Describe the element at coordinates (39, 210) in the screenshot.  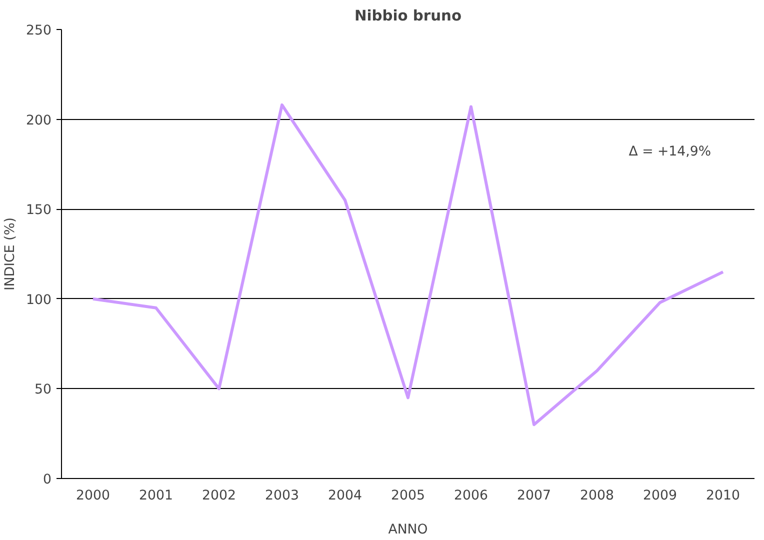
I see `y-tick-label: 150` at that location.